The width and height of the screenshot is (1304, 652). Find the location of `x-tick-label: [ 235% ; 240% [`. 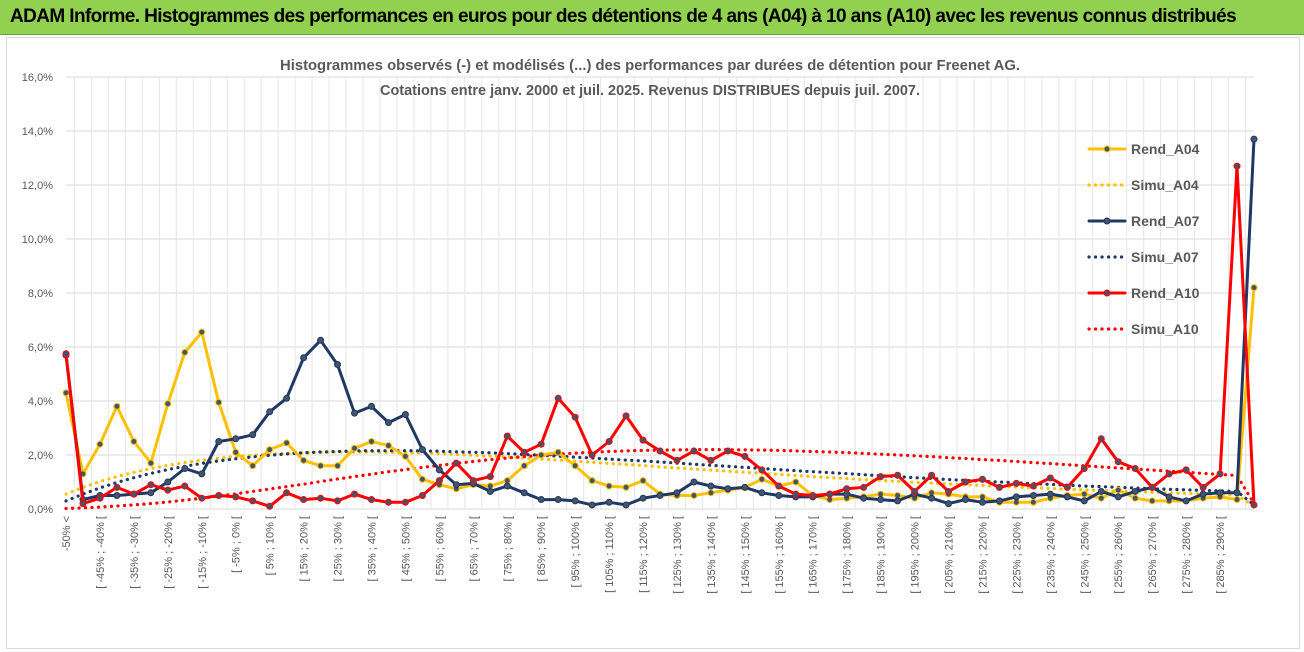

x-tick-label: [ 235% ; 240% [ is located at coordinates (1051, 555).